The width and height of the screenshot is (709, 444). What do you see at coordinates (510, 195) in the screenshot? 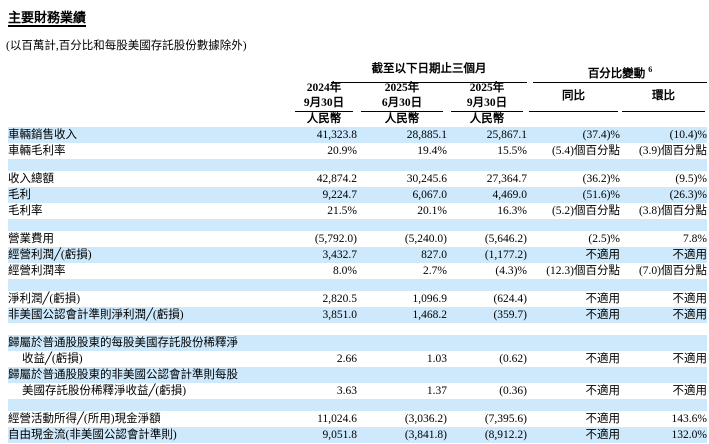
I see `cell-value: 4,469.0` at bounding box center [510, 195].